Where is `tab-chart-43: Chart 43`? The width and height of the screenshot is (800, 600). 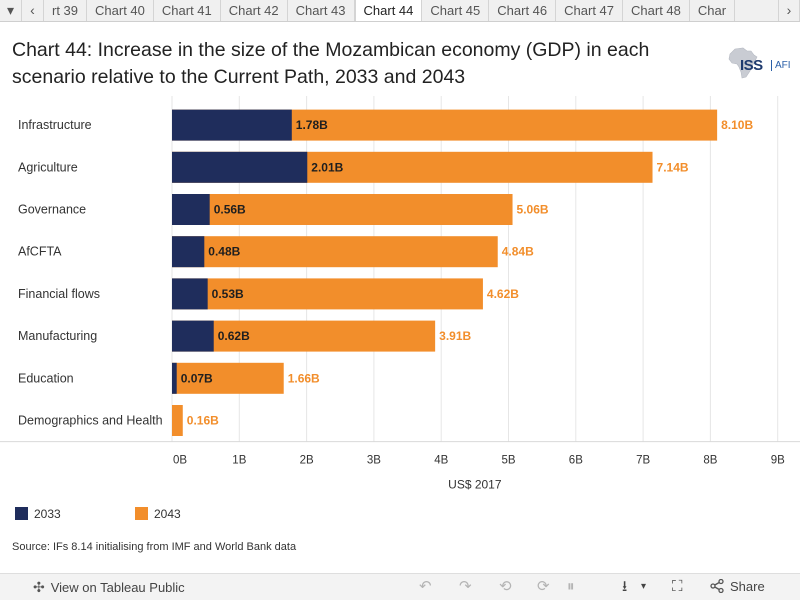
tab-chart-43: Chart 43 is located at coordinates (321, 10).